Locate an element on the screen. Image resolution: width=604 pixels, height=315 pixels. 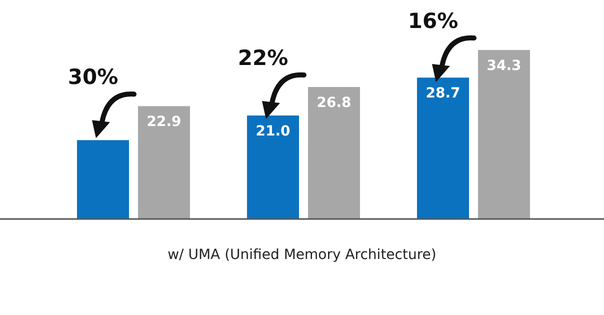
data-label: 28.7 is located at coordinates (443, 94).